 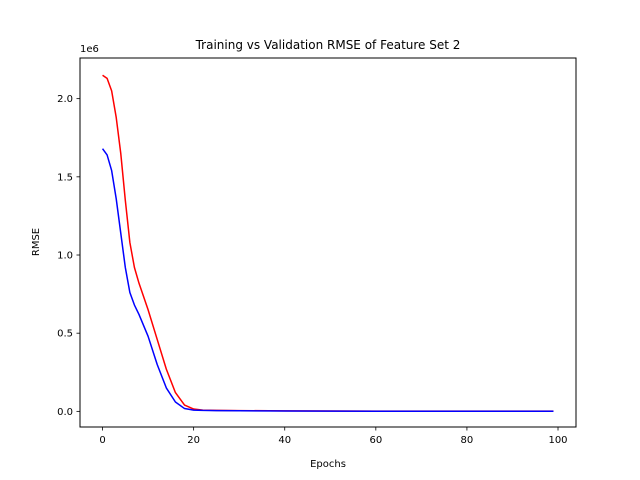 I want to click on x-tick-label: 0, so click(x=102, y=440).